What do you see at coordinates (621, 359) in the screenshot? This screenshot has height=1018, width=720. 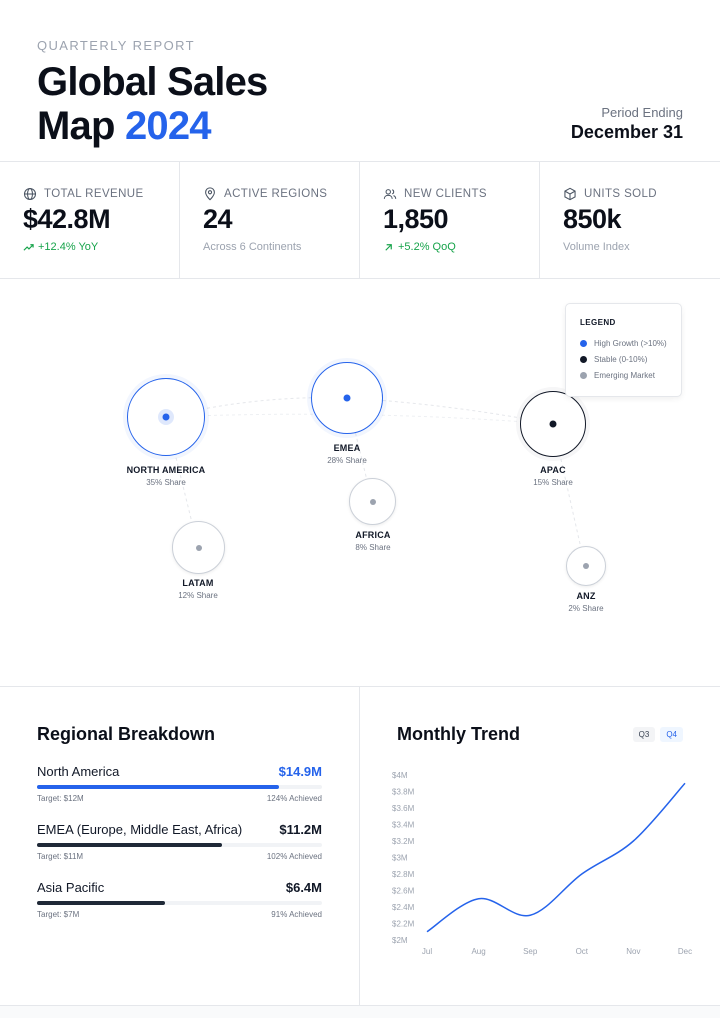 I see `legend-label: Stable (0-10%)` at bounding box center [621, 359].